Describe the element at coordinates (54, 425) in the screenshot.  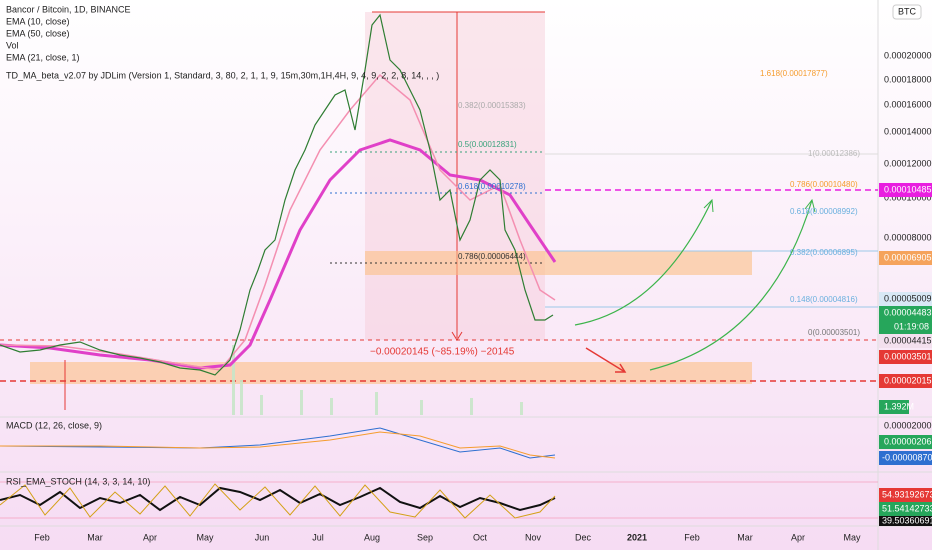
I see `macd-title: MACD (12, 26, close, 9)` at that location.